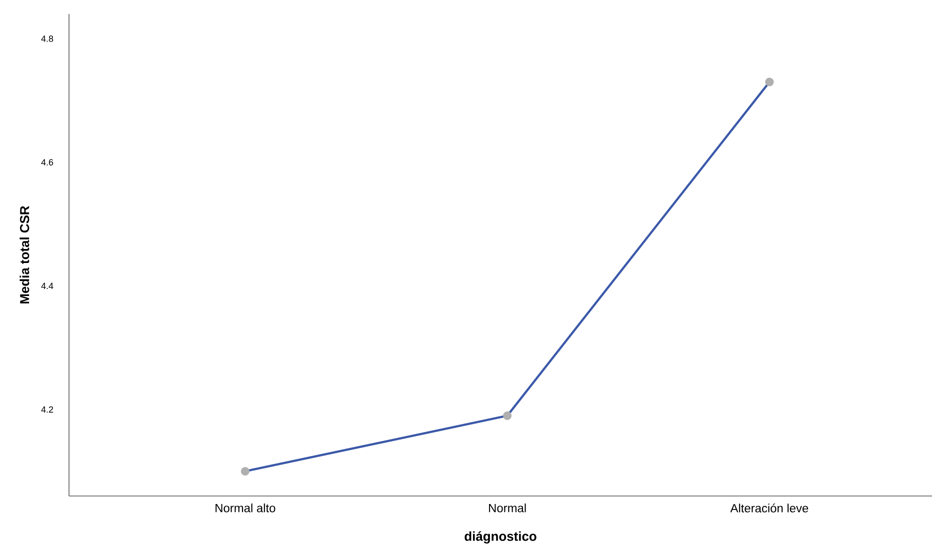 The height and width of the screenshot is (558, 932). I want to click on y-tick-label: 4.4, so click(47, 285).